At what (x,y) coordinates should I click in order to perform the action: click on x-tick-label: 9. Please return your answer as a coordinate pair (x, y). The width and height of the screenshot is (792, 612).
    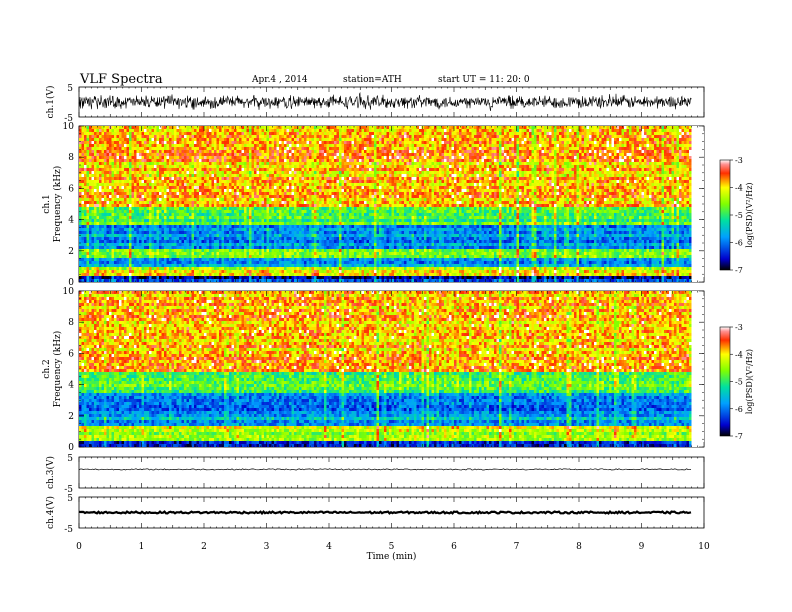
    Looking at the image, I should click on (642, 547).